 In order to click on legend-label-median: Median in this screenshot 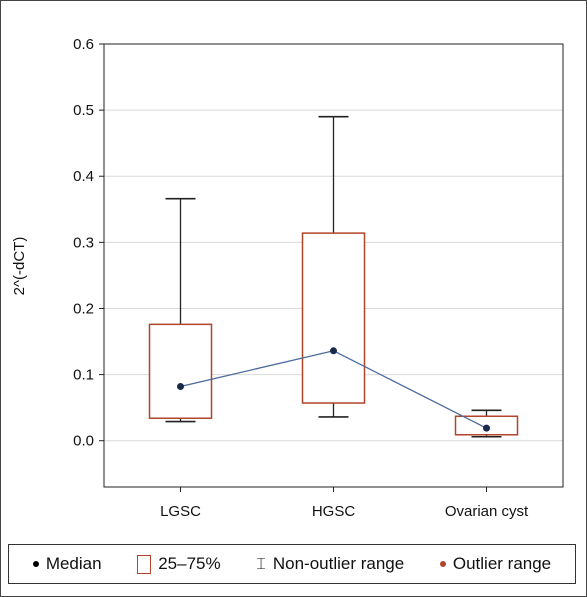, I will do `click(73, 563)`.